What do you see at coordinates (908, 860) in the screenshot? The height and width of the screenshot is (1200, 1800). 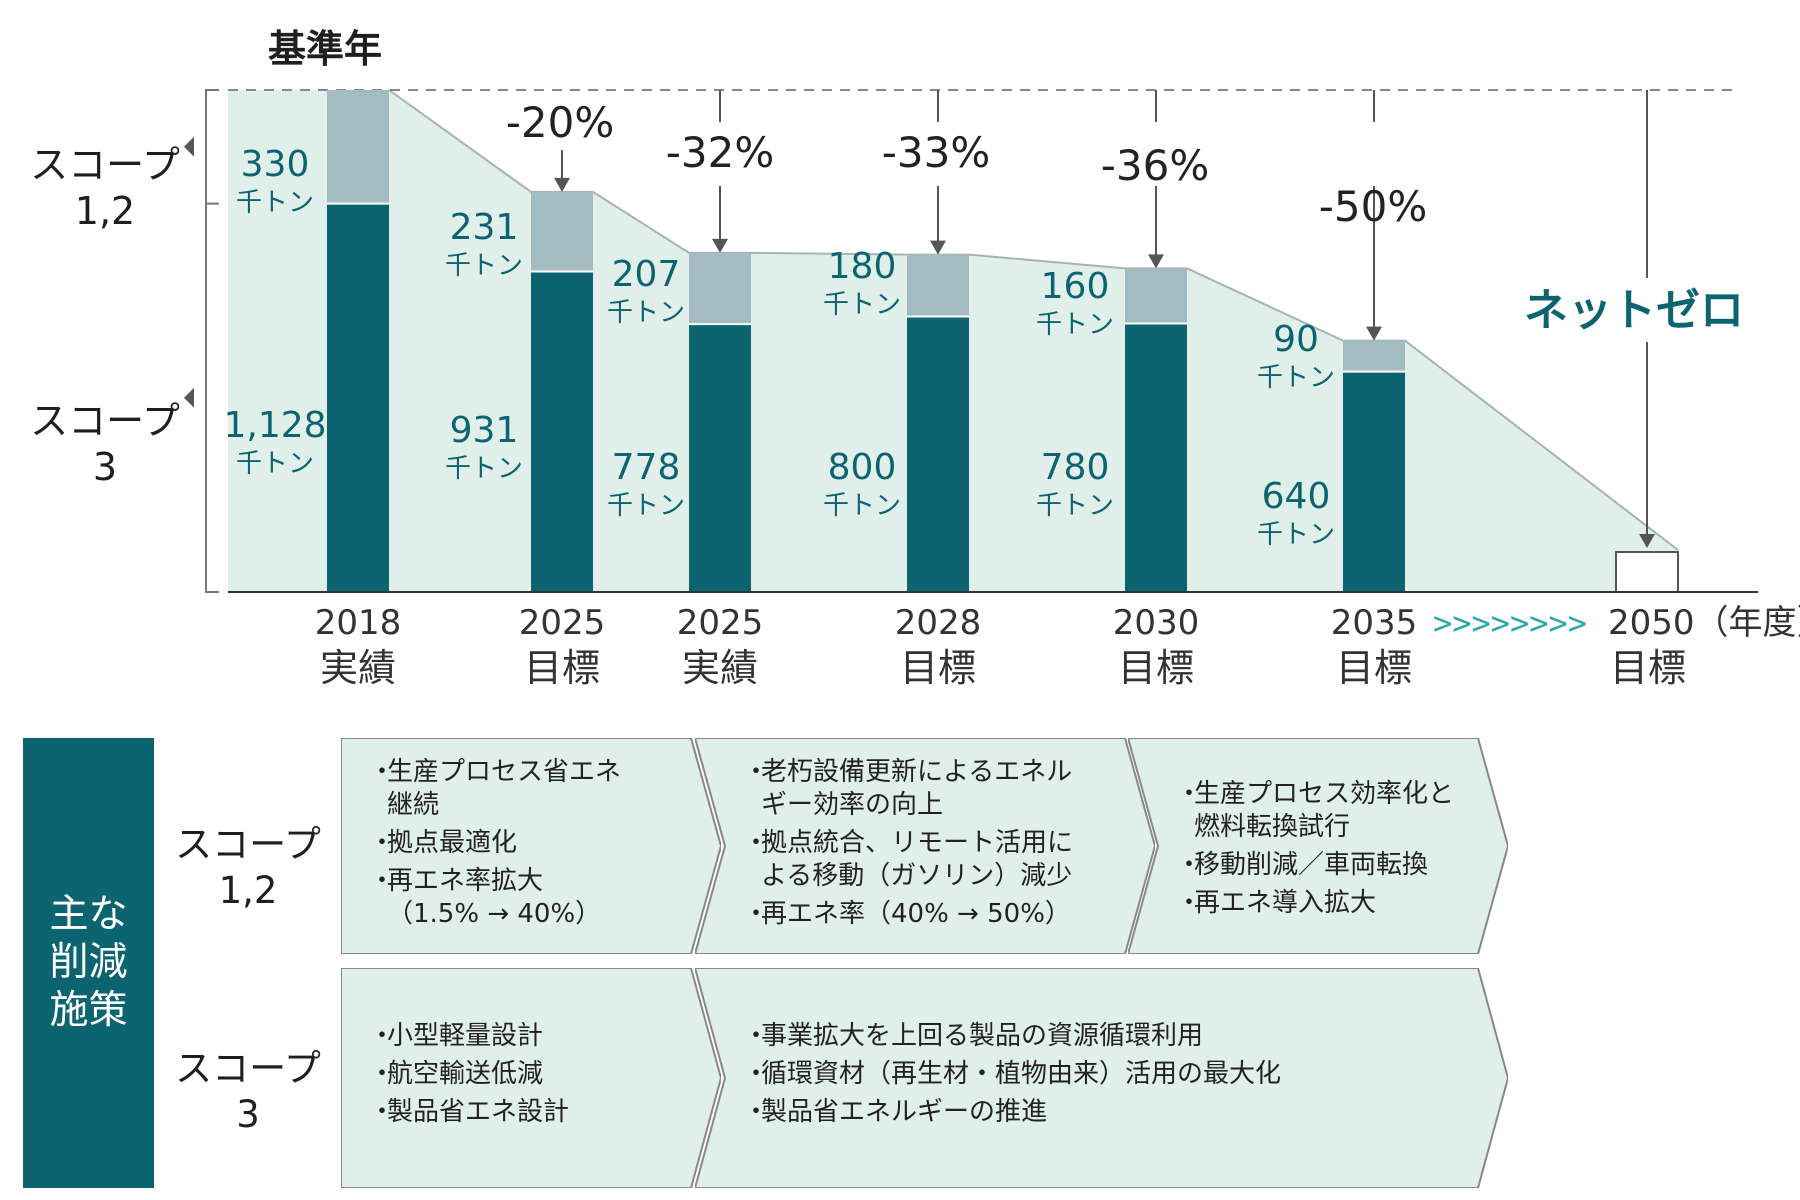 I see `measures-item: 拠点統合、リモート活用に よる移動（ガソリン）減少` at bounding box center [908, 860].